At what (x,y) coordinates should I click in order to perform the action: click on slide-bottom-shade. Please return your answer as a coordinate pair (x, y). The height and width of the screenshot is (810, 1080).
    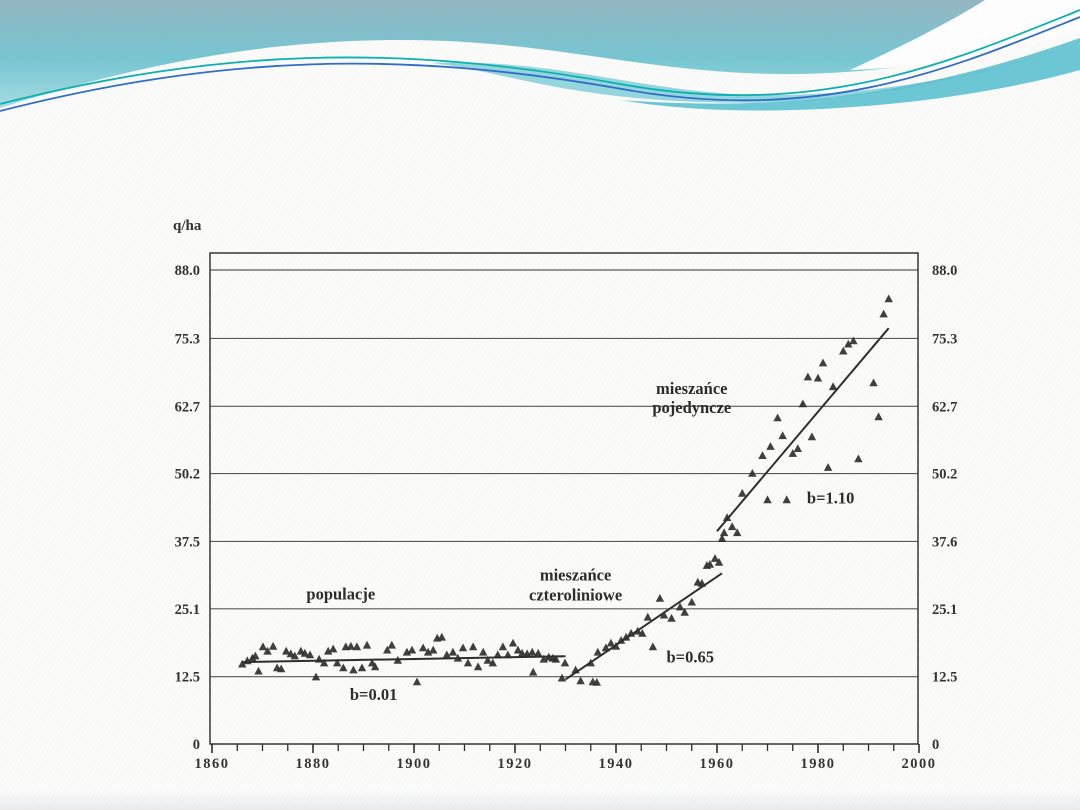
    Looking at the image, I should click on (540, 800).